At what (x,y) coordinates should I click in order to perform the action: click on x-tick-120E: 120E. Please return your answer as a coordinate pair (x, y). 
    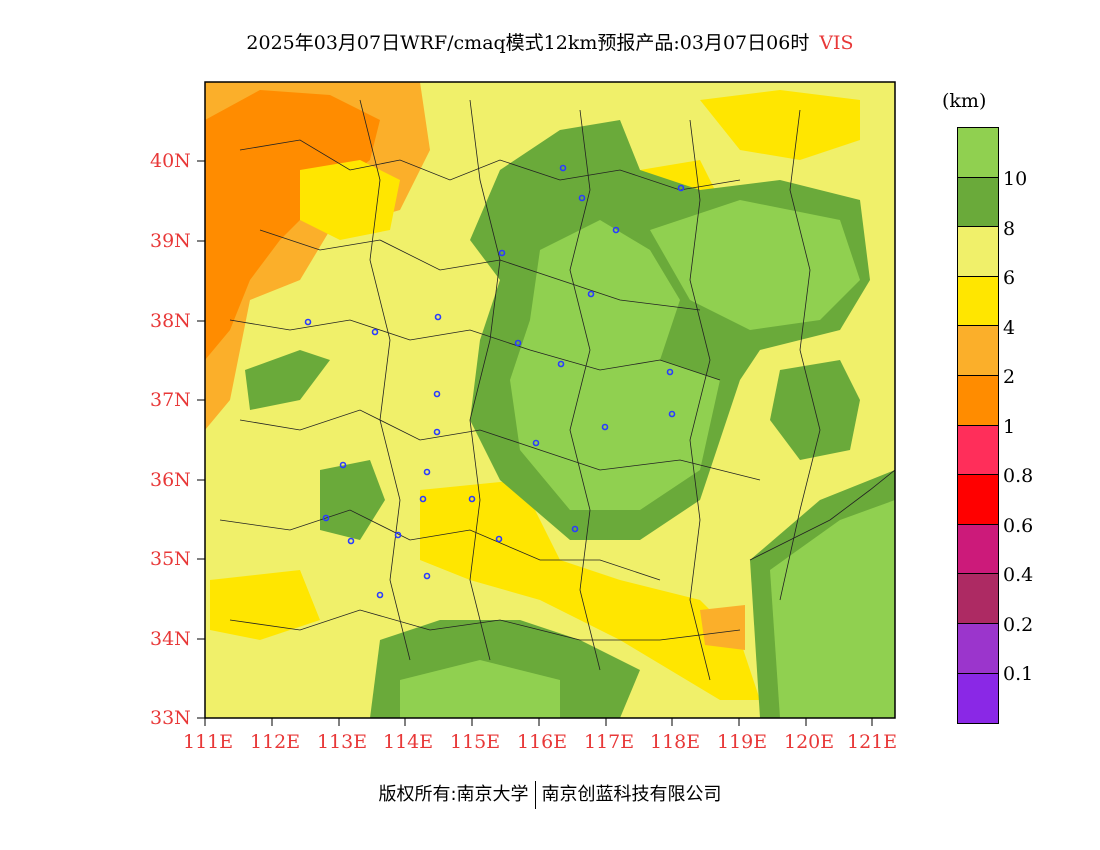
    Looking at the image, I should click on (809, 742).